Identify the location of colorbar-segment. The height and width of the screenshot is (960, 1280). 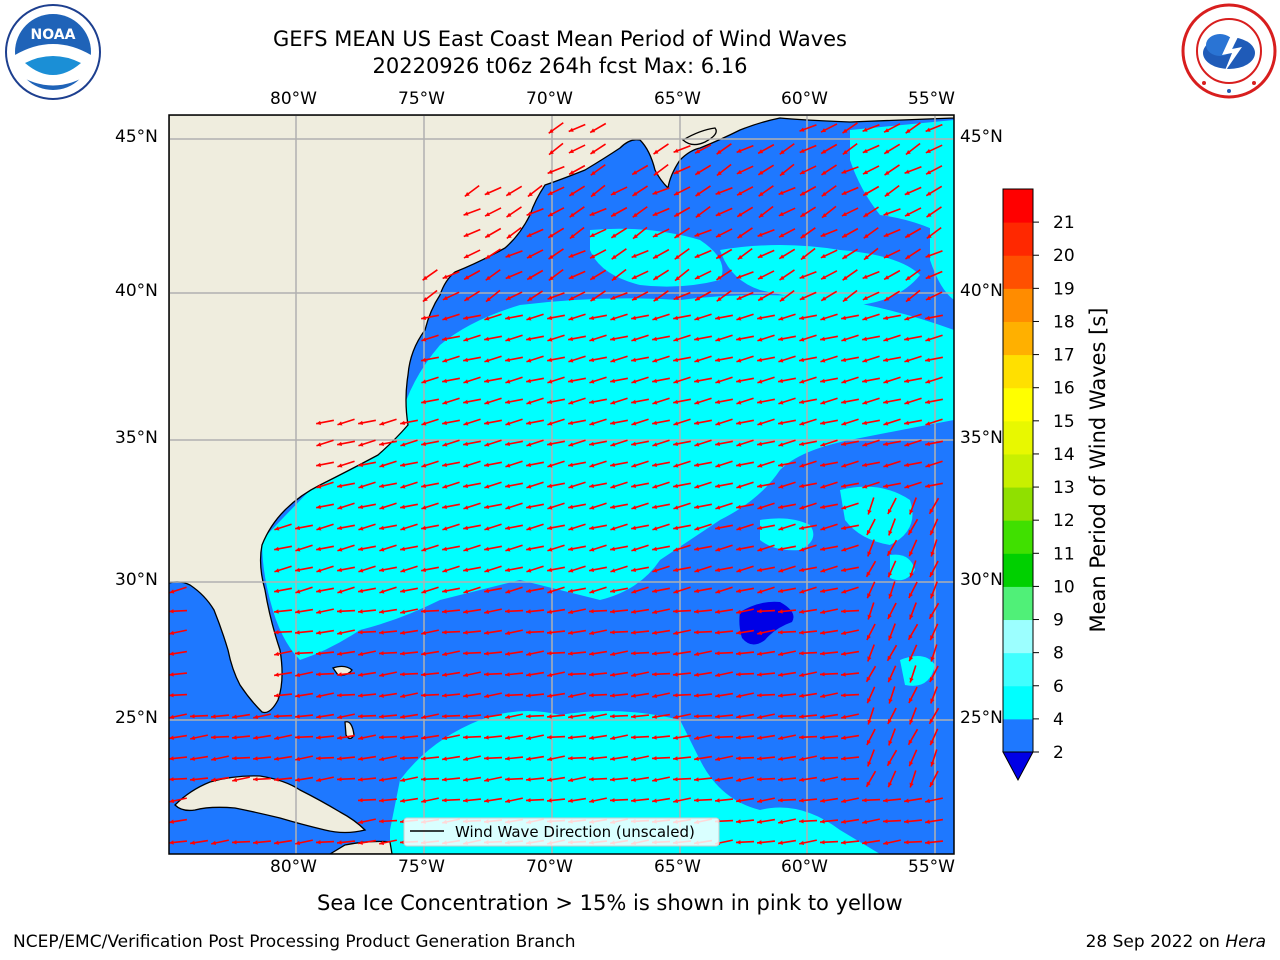
(1018, 239).